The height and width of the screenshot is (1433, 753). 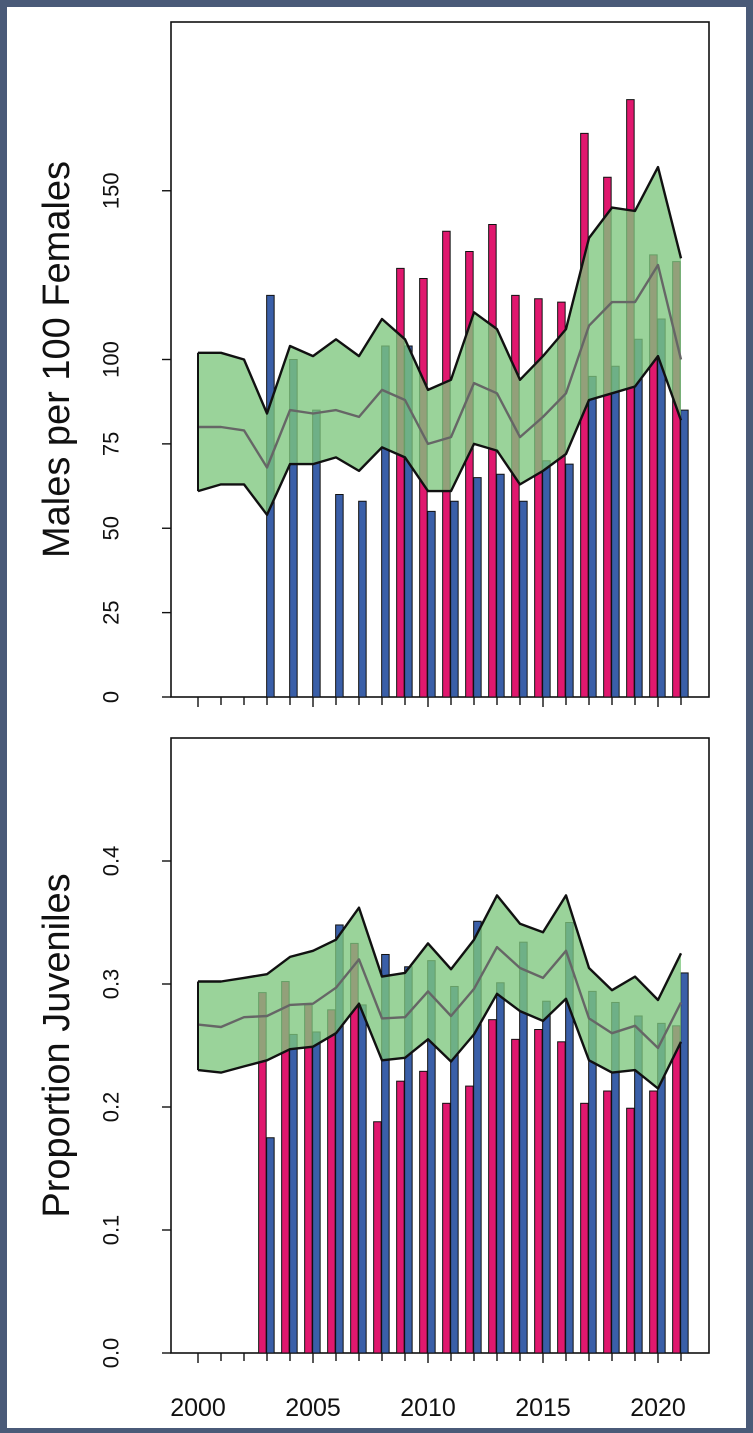 I want to click on bar-blue-2018, so click(x=615, y=531).